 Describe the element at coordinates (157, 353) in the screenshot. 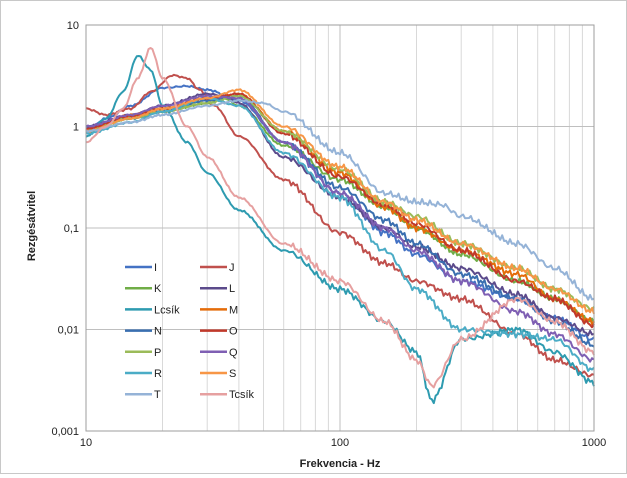

I see `legend-label: P` at that location.